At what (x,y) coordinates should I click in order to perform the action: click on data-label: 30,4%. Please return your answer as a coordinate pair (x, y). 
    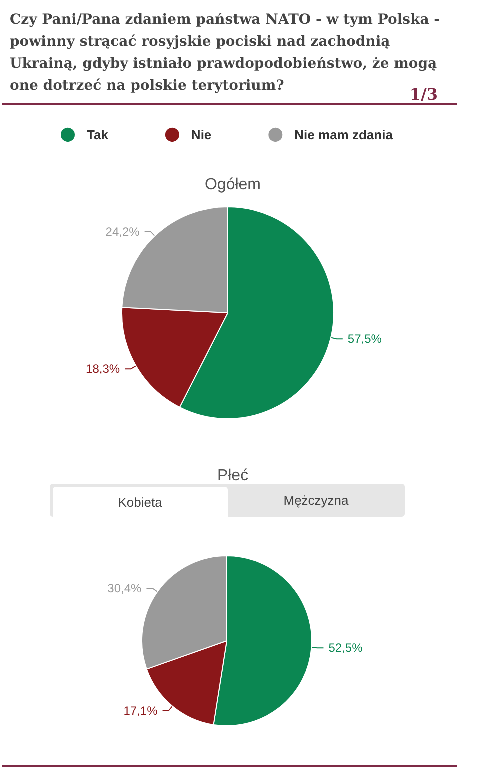
    Looking at the image, I should click on (125, 588).